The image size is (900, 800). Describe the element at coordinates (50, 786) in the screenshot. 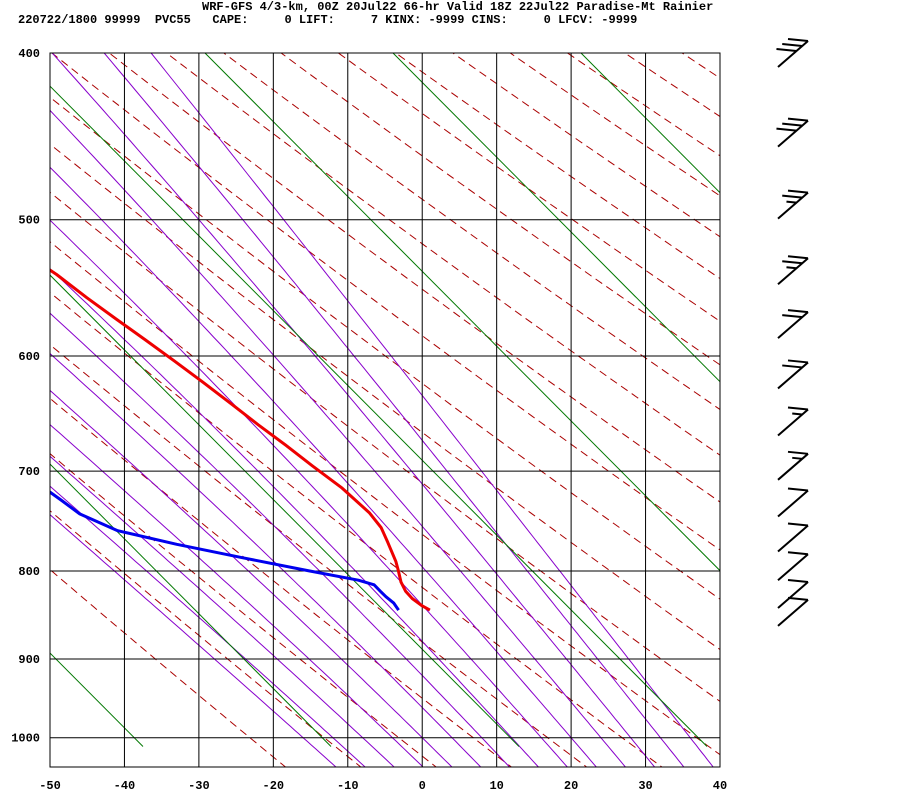

I see `x-tick-label: -50` at that location.